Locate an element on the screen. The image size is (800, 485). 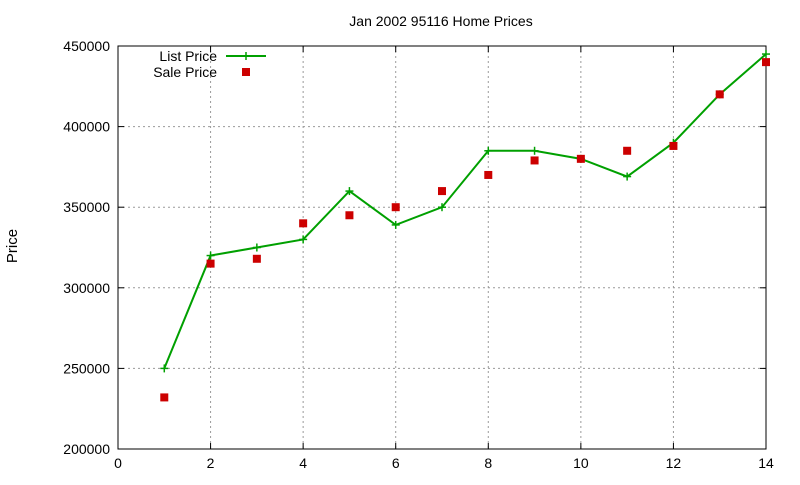
y-axis-label: Price is located at coordinates (12, 246).